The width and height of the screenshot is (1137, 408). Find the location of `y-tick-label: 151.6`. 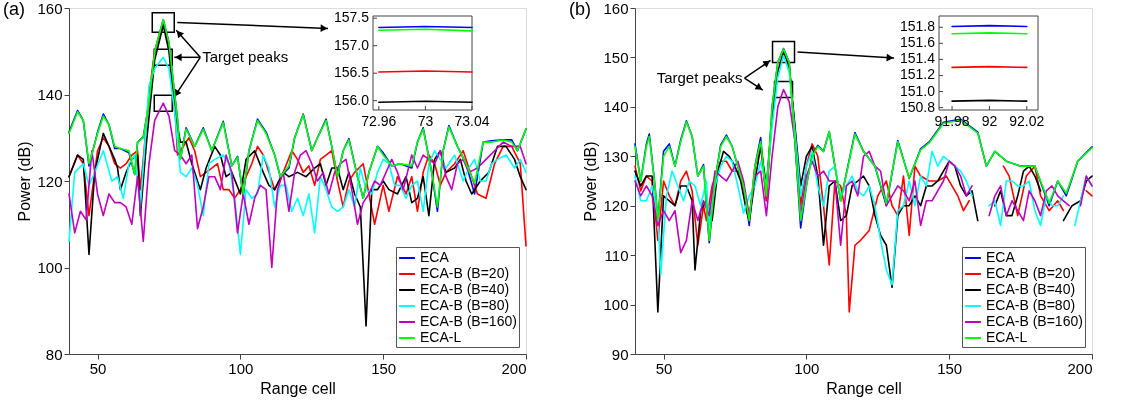

y-tick-label: 151.6 is located at coordinates (917, 42).